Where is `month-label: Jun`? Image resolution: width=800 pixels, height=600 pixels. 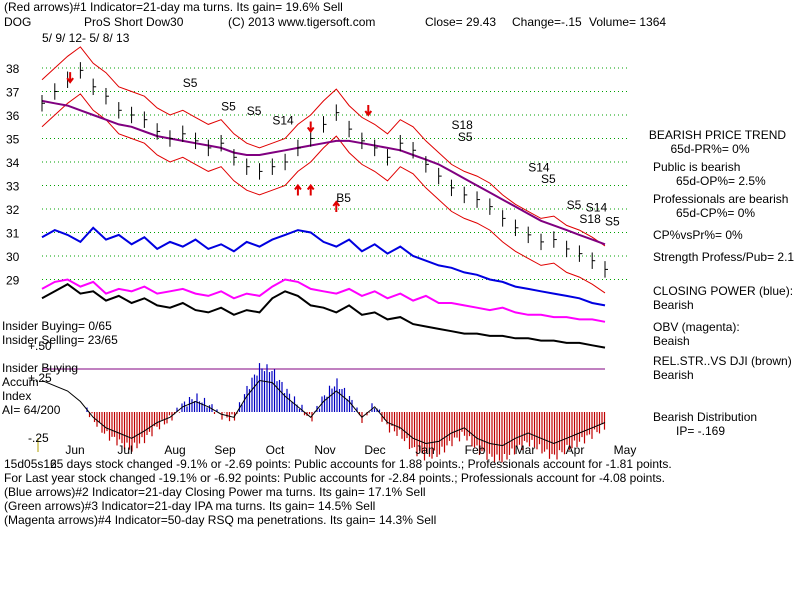
month-label: Jun is located at coordinates (74, 450).